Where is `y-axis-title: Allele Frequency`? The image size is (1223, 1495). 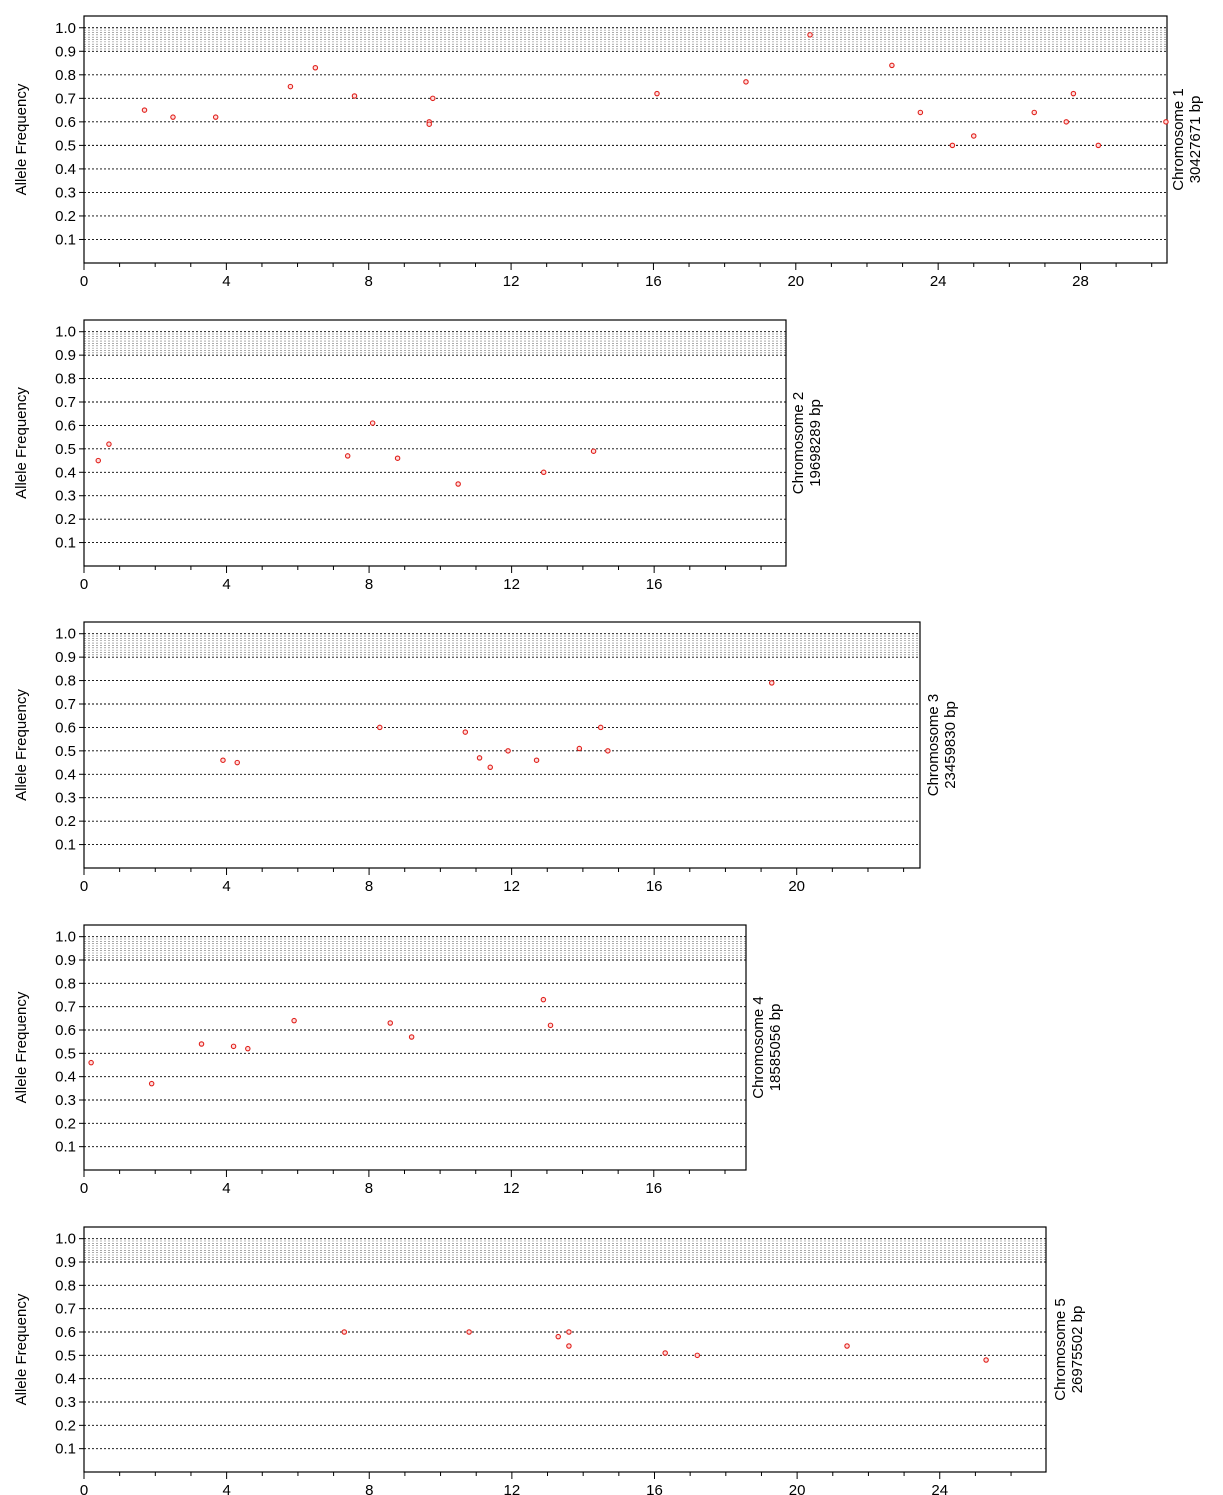
y-axis-title: Allele Frequency is located at coordinates (21, 1047).